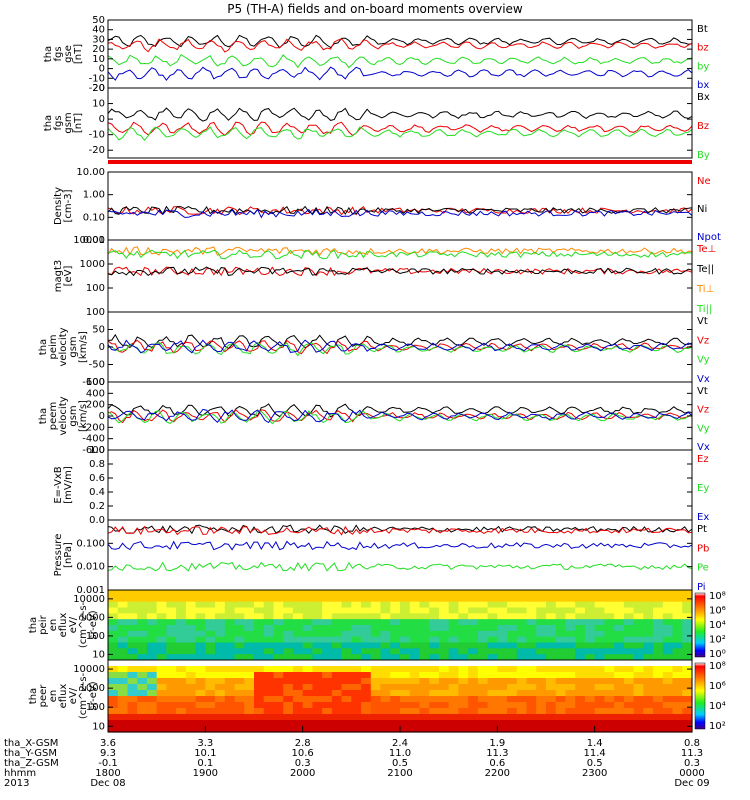 The height and width of the screenshot is (800, 750). Describe the element at coordinates (400, 349) in the screenshot. I see `series-line-vy` at that location.